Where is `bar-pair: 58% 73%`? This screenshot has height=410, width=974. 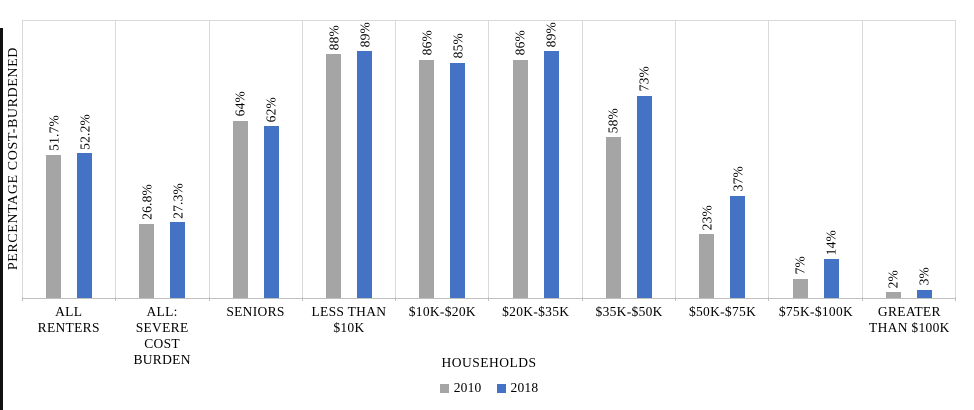 bar-pair: 58% 73% is located at coordinates (629, 159).